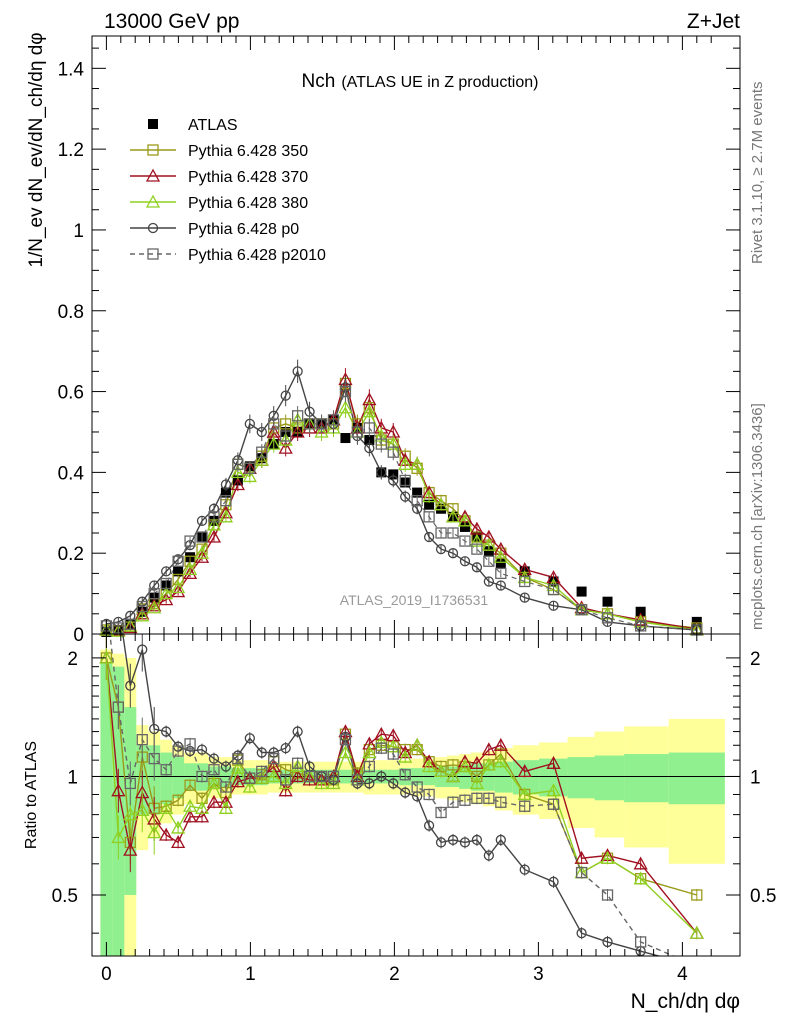 The width and height of the screenshot is (786, 1024). Describe the element at coordinates (31, 795) in the screenshot. I see `ratio-y-axis-label: Ratio to ATLAS` at that location.